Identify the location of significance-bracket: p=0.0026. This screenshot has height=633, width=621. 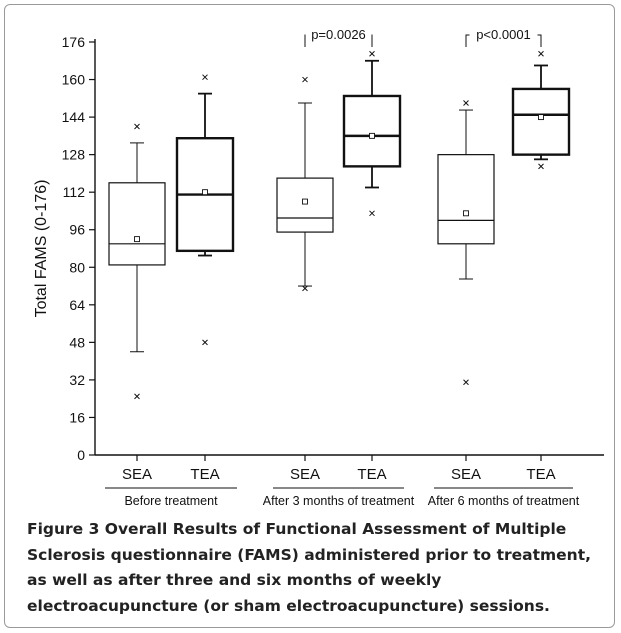
(338, 37).